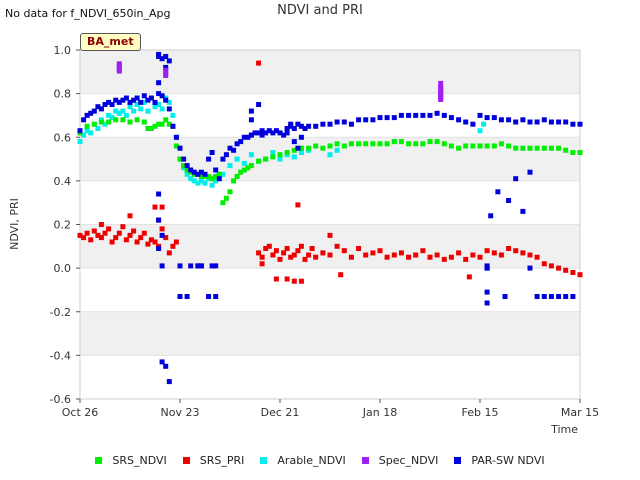  I want to click on chart-title: NDVI and PRI, so click(320, 10).